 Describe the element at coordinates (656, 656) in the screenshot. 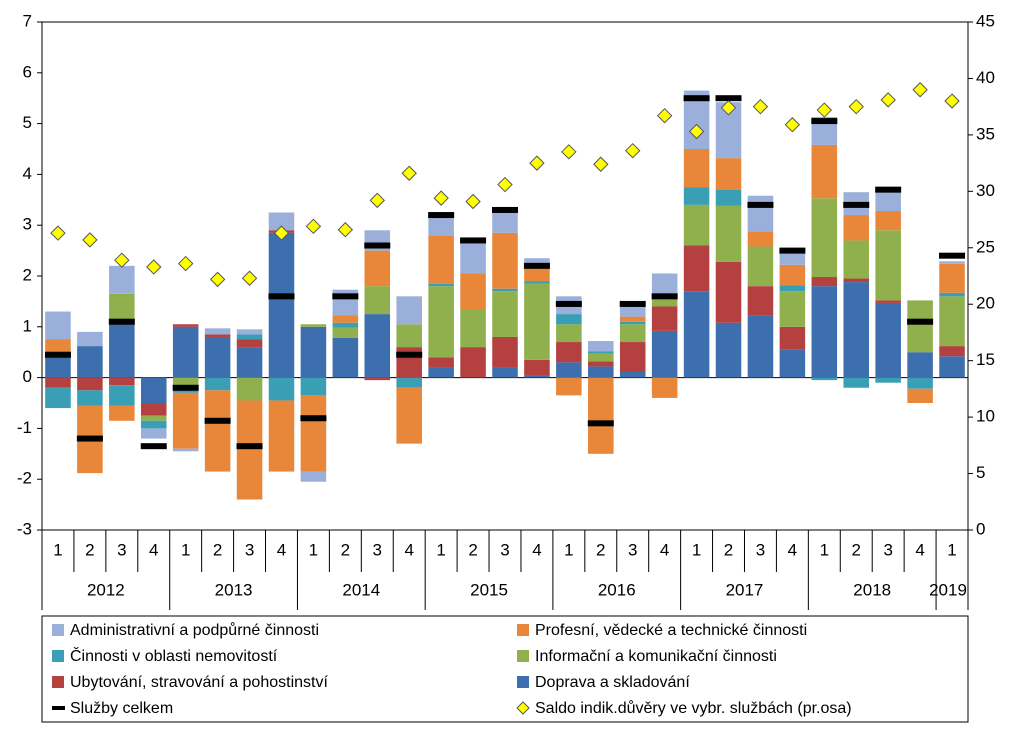

I see `legend-label: Informační a komunikační činnosti` at that location.